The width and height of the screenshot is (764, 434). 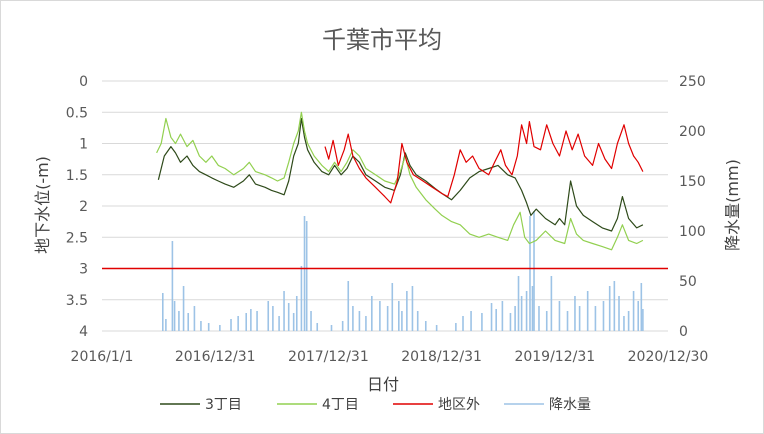 I want to click on x-axis-title: 日付, so click(x=383, y=384).